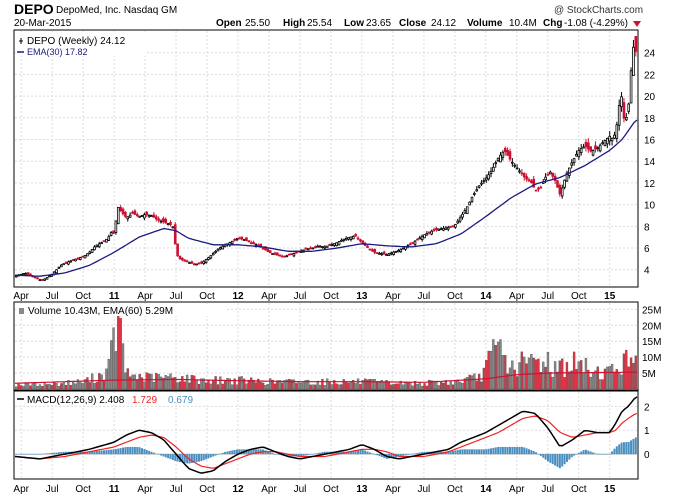  Describe the element at coordinates (76, 41) in the screenshot. I see `price-legend-text: DEPO (Weekly) 24.12` at that location.